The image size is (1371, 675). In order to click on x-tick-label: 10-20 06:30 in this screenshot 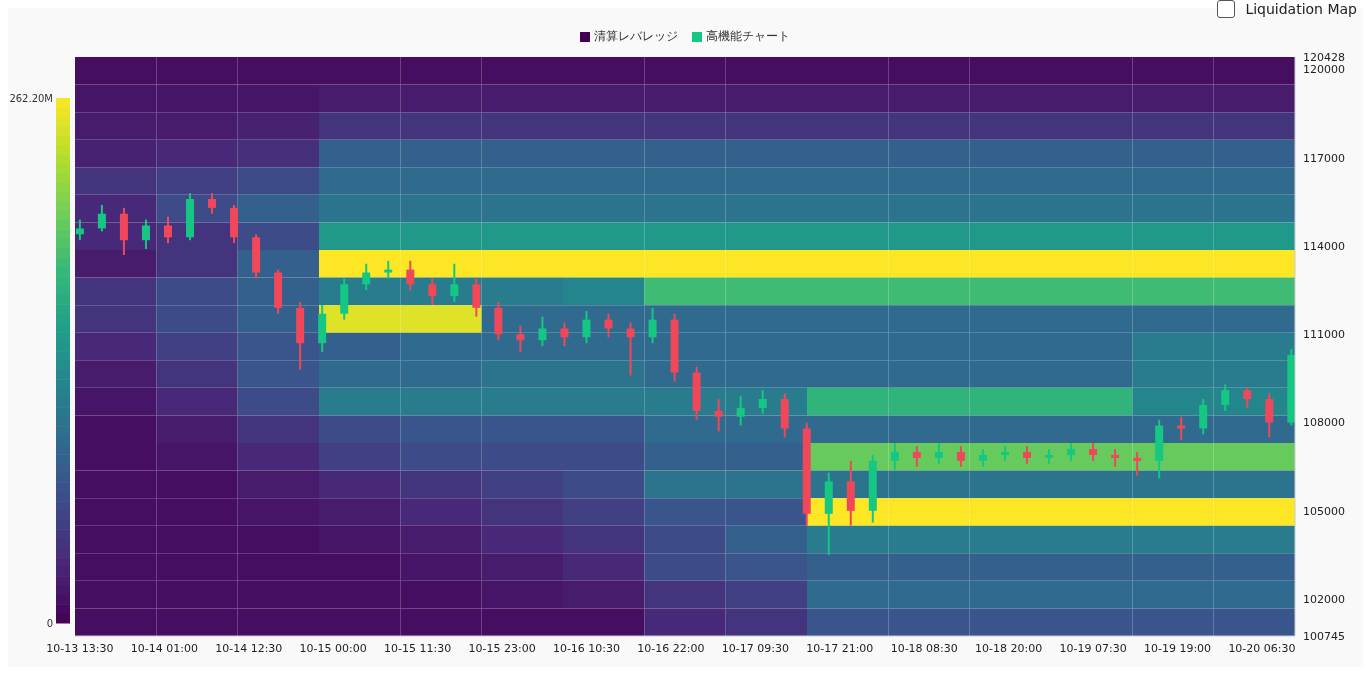, I will do `click(1262, 648)`.